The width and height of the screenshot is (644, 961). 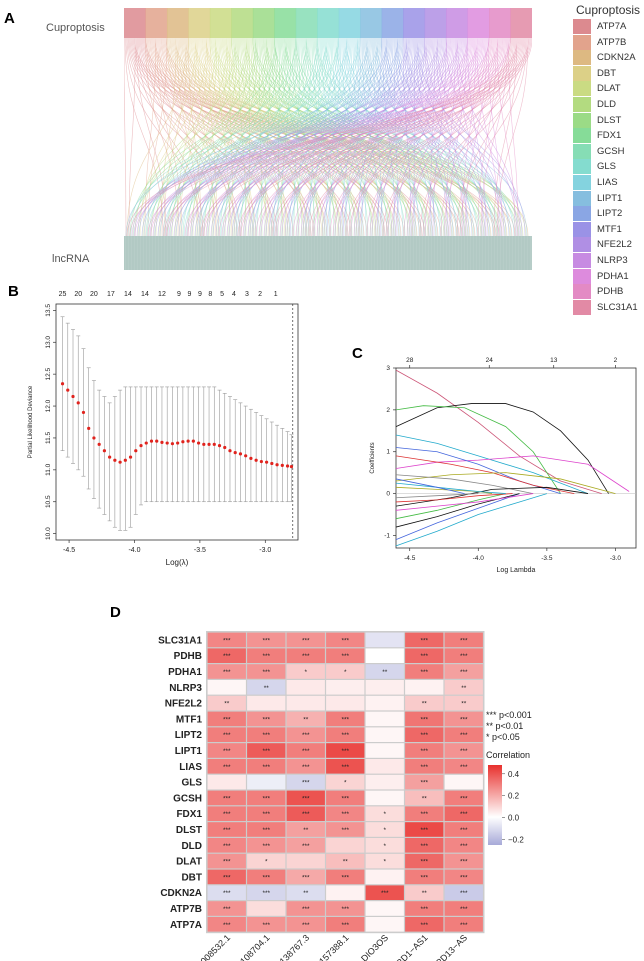 What do you see at coordinates (211, 947) in the screenshot?
I see `column-label: AC008532.1` at bounding box center [211, 947].